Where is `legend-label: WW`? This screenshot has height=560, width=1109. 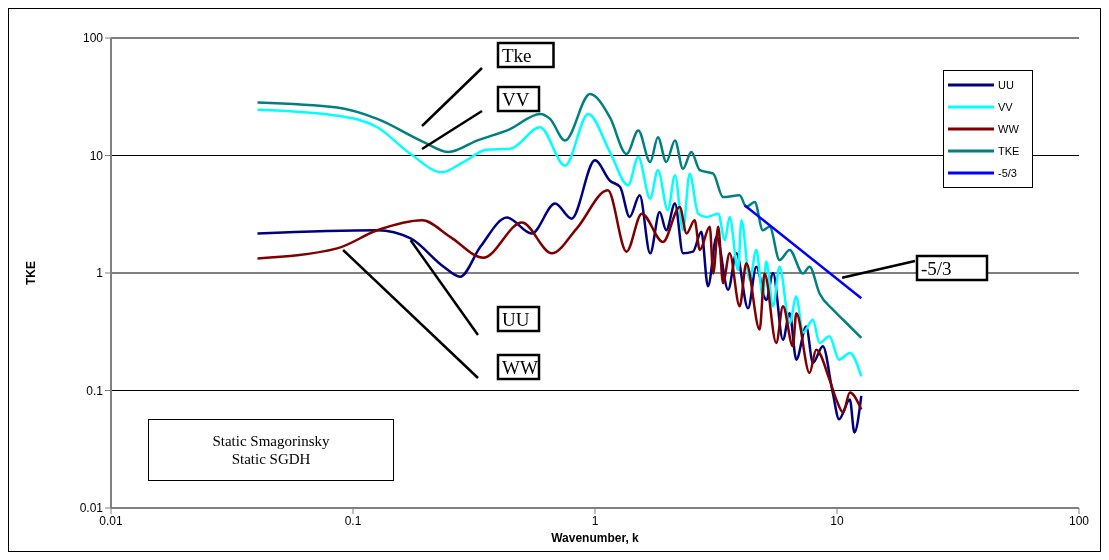 legend-label: WW is located at coordinates (1008, 129).